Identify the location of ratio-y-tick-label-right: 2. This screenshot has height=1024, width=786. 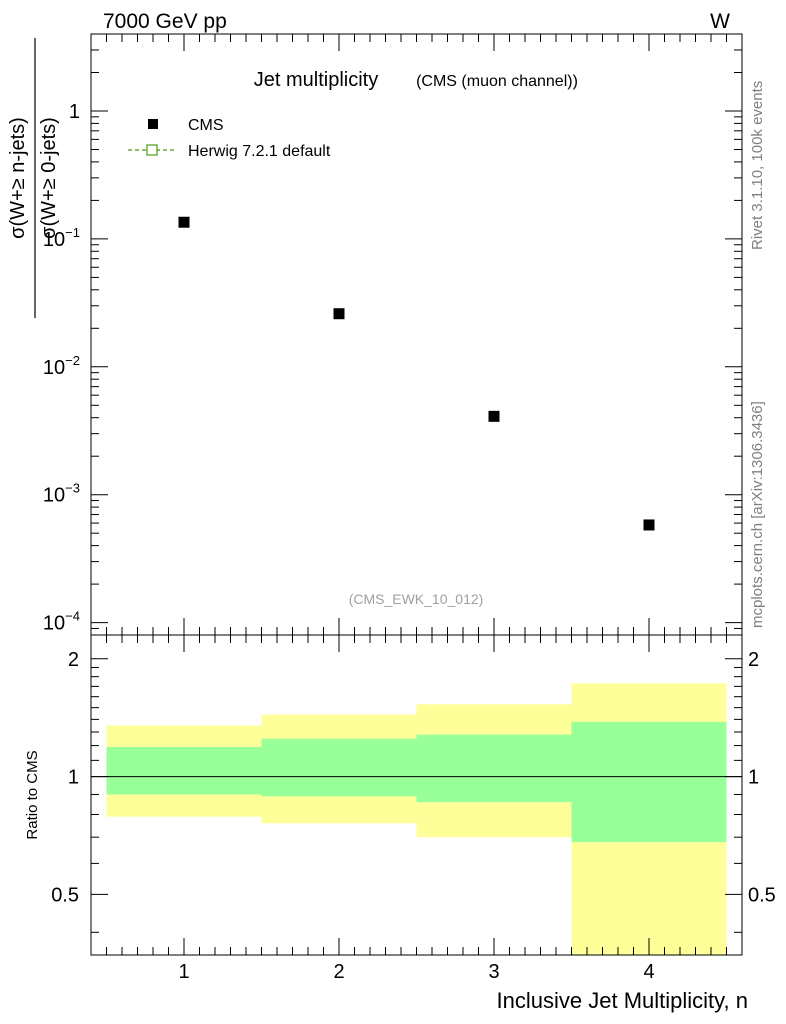
(753, 660).